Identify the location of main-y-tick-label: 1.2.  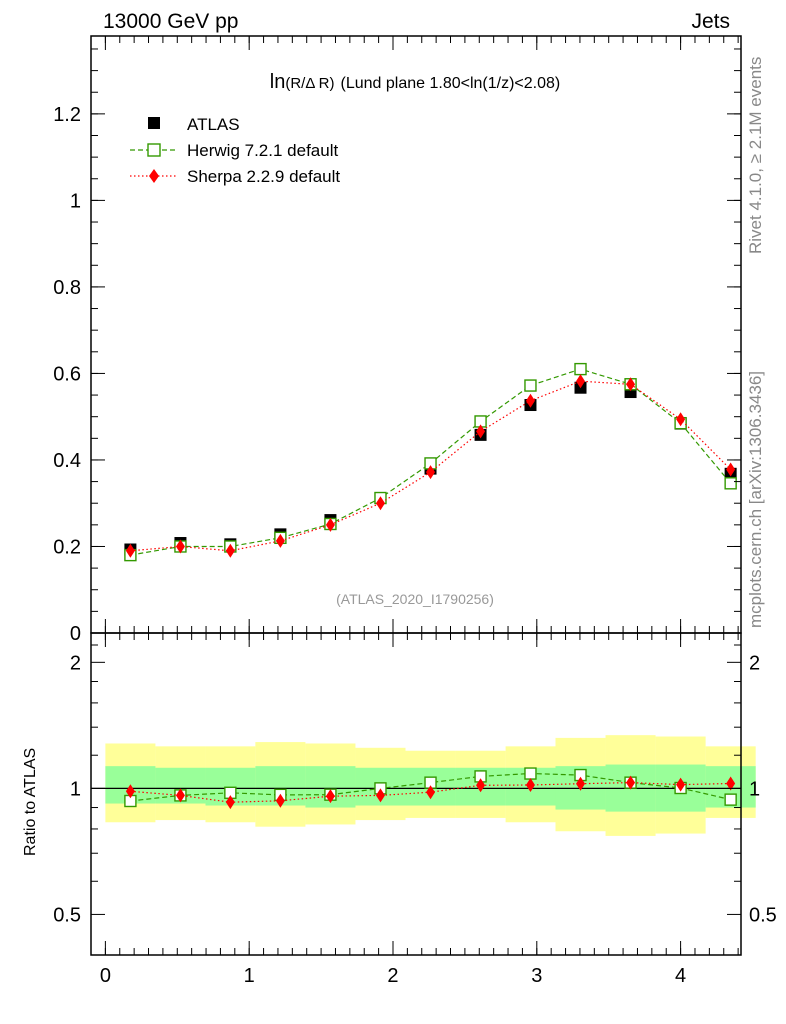
(67, 115).